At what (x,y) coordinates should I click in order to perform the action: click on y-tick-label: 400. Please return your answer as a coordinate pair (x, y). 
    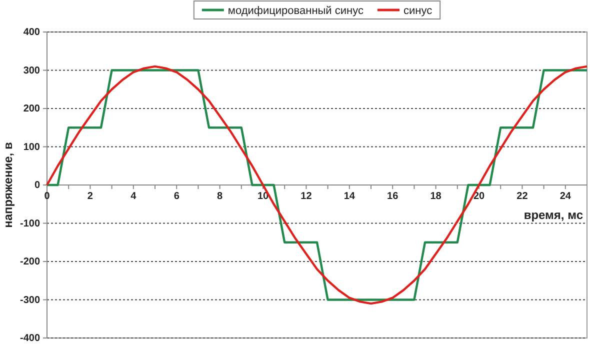
    Looking at the image, I should click on (31, 32).